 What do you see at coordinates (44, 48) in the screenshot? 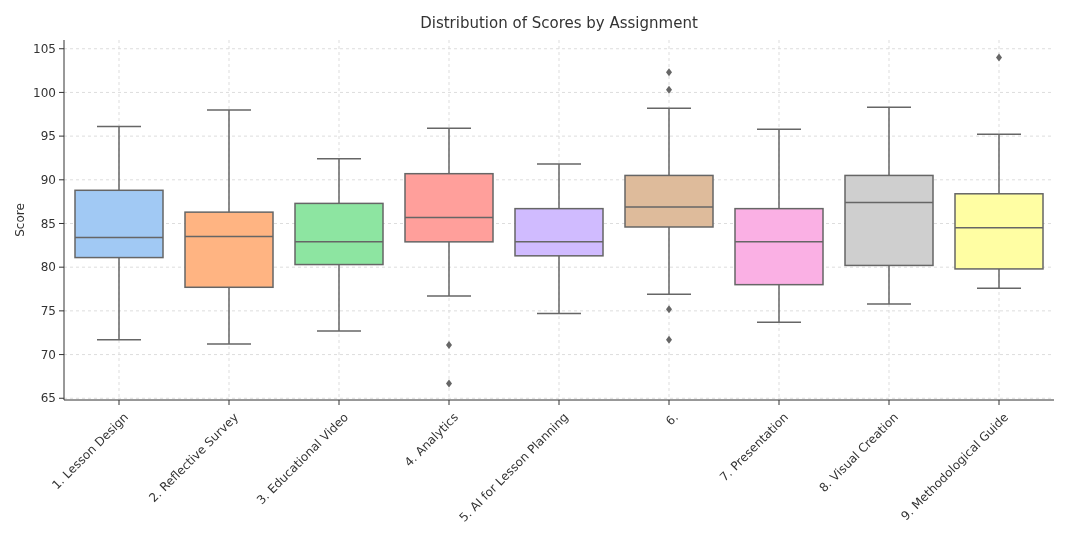
I see `y-tick-label: 105` at bounding box center [44, 48].